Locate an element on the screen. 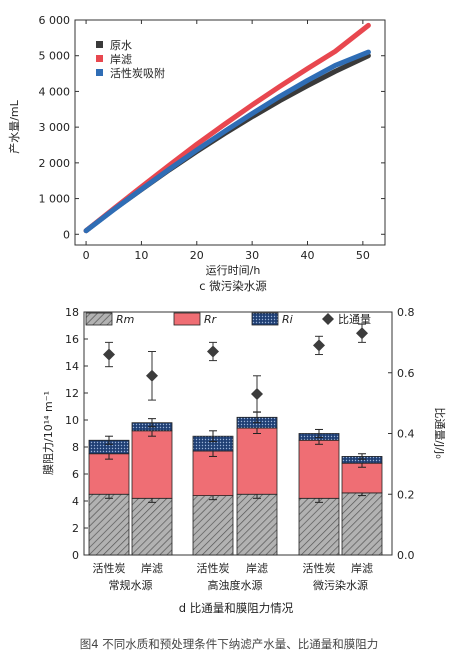 The image size is (459, 665). y-tick-label: 4 000 is located at coordinates (55, 91).